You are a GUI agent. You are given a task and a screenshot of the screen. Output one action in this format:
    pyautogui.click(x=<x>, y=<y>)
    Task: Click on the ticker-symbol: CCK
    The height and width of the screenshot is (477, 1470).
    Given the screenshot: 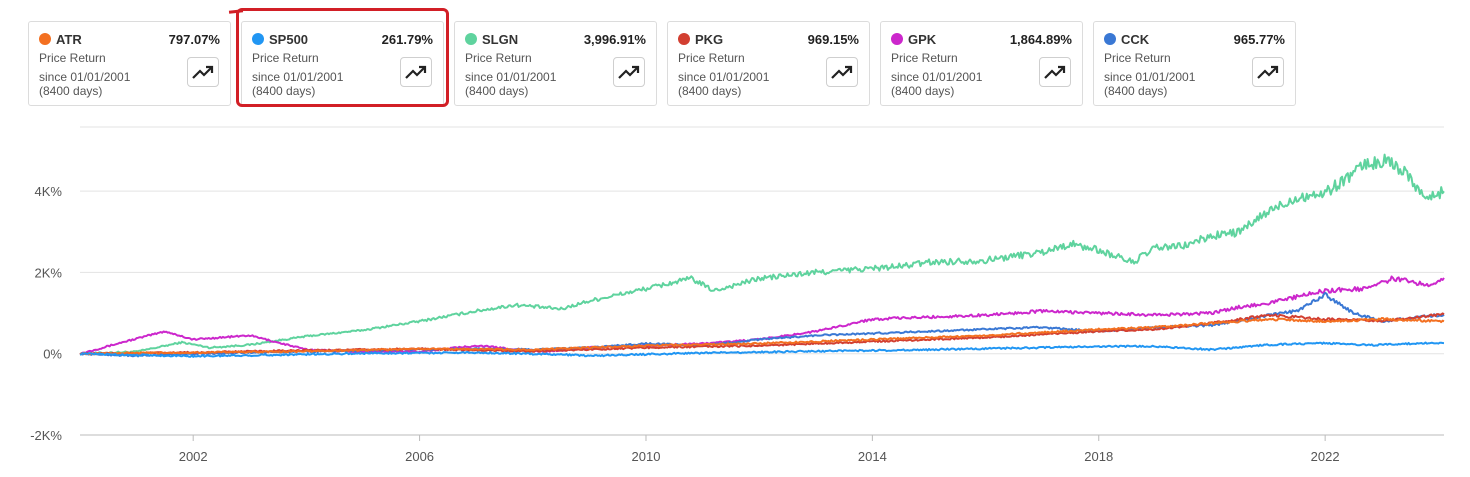 What is the action you would take?
    pyautogui.click(x=1135, y=39)
    